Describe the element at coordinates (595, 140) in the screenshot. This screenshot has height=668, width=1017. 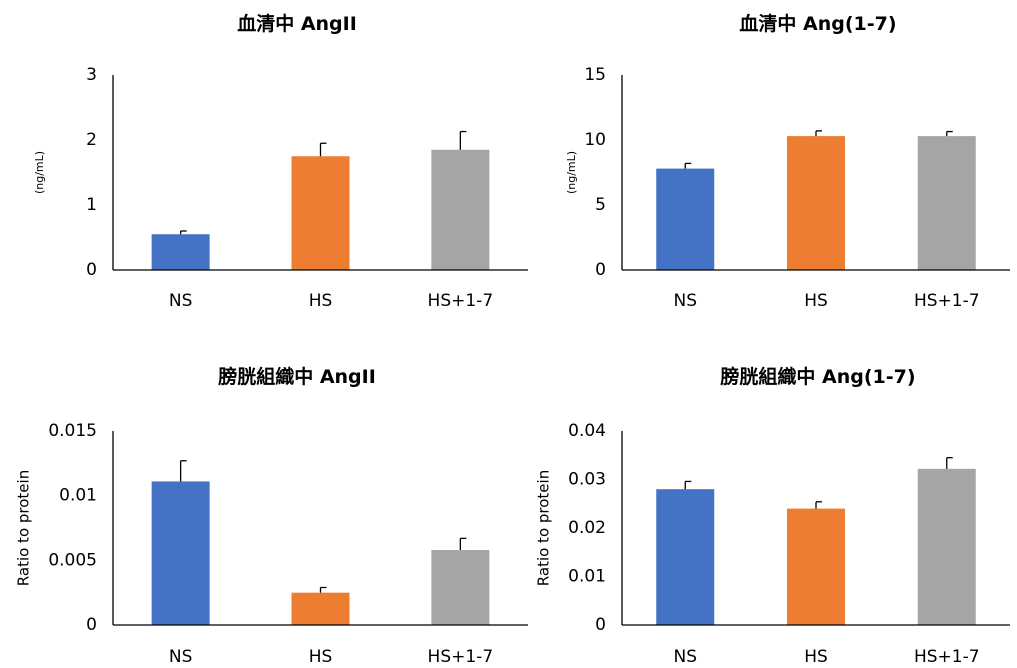
I see `y-tick-label: 10` at that location.